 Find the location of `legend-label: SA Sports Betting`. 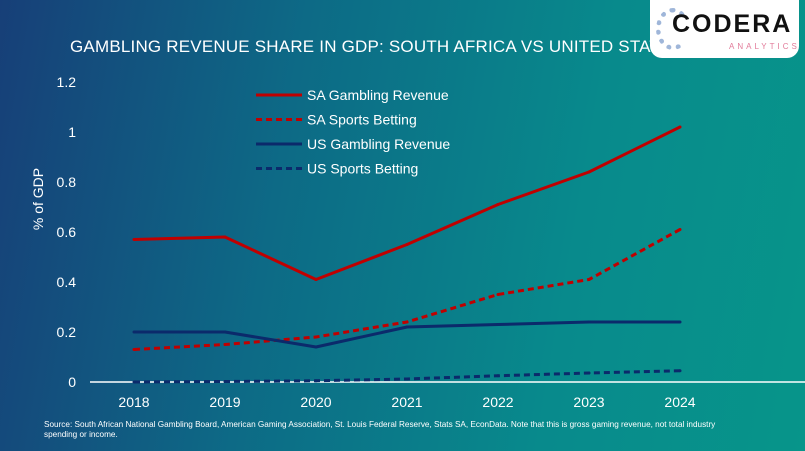

legend-label: SA Sports Betting is located at coordinates (362, 120).